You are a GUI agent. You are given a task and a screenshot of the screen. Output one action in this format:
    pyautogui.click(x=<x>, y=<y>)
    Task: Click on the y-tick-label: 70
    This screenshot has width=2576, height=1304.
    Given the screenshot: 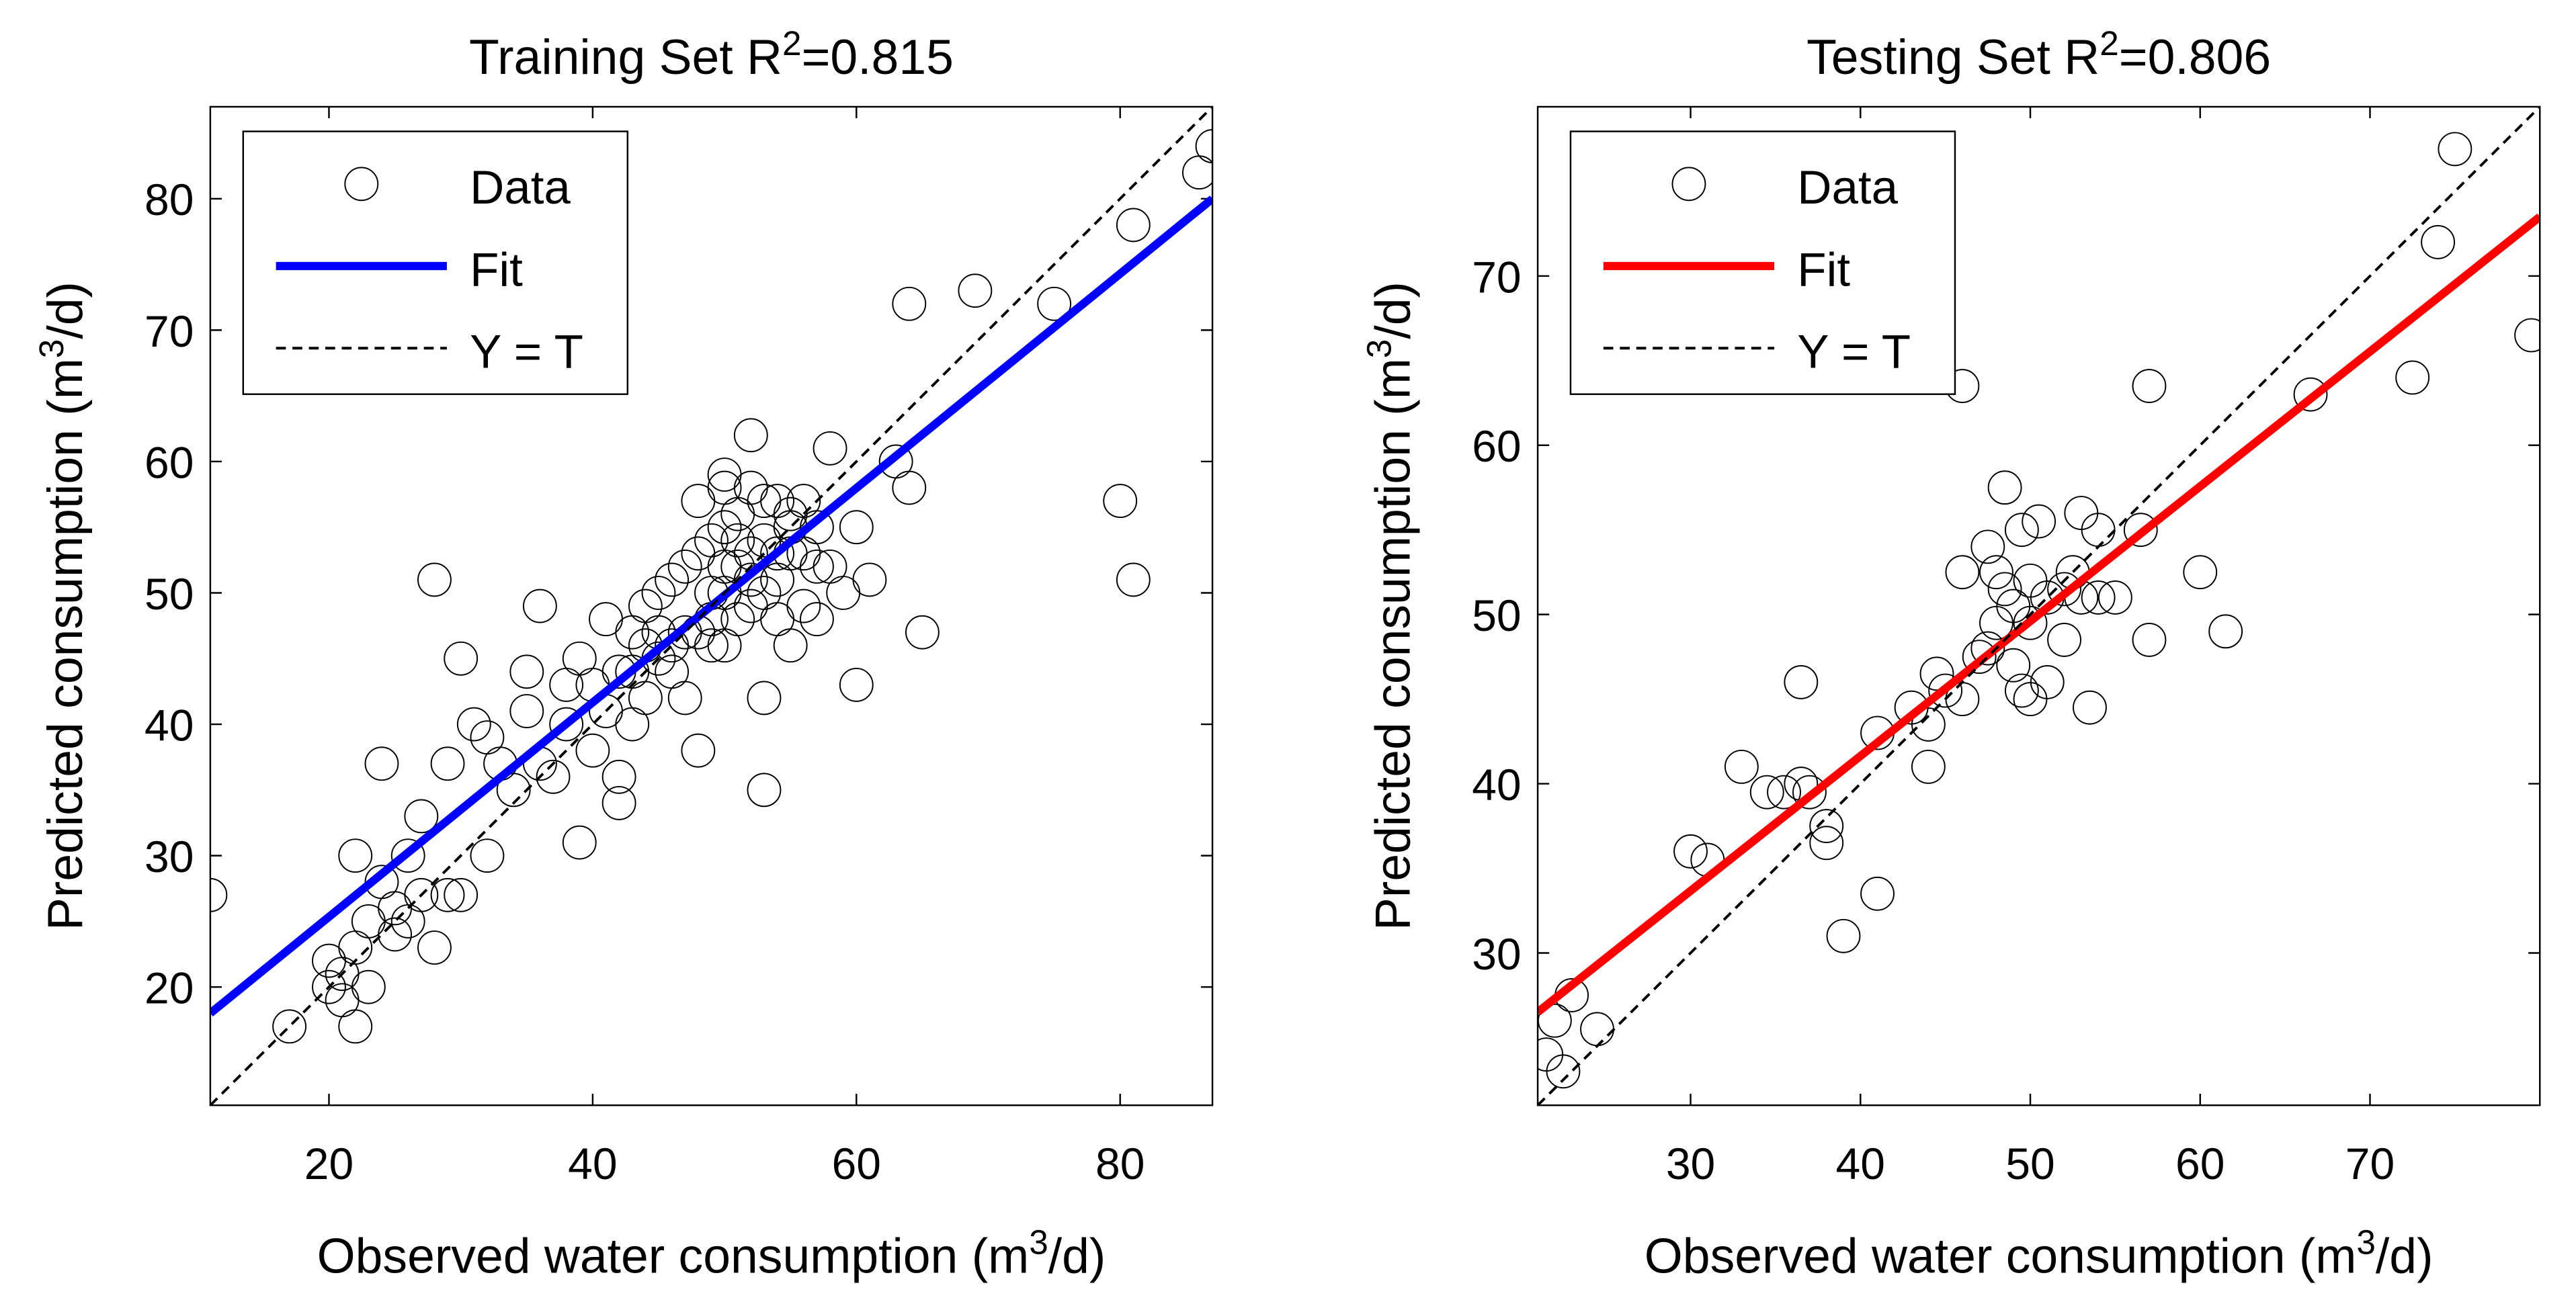 What is the action you would take?
    pyautogui.click(x=169, y=331)
    